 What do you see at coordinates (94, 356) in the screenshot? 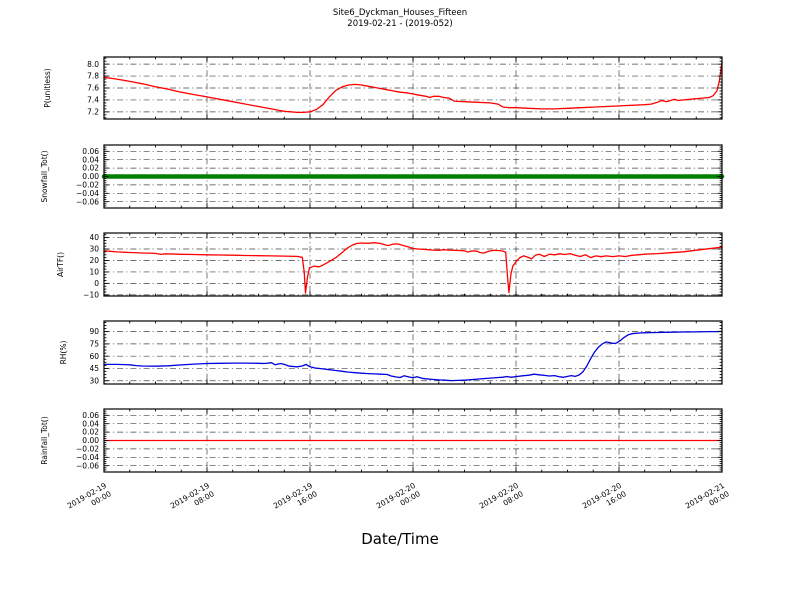
I see `y-tick-label: 60` at bounding box center [94, 356].